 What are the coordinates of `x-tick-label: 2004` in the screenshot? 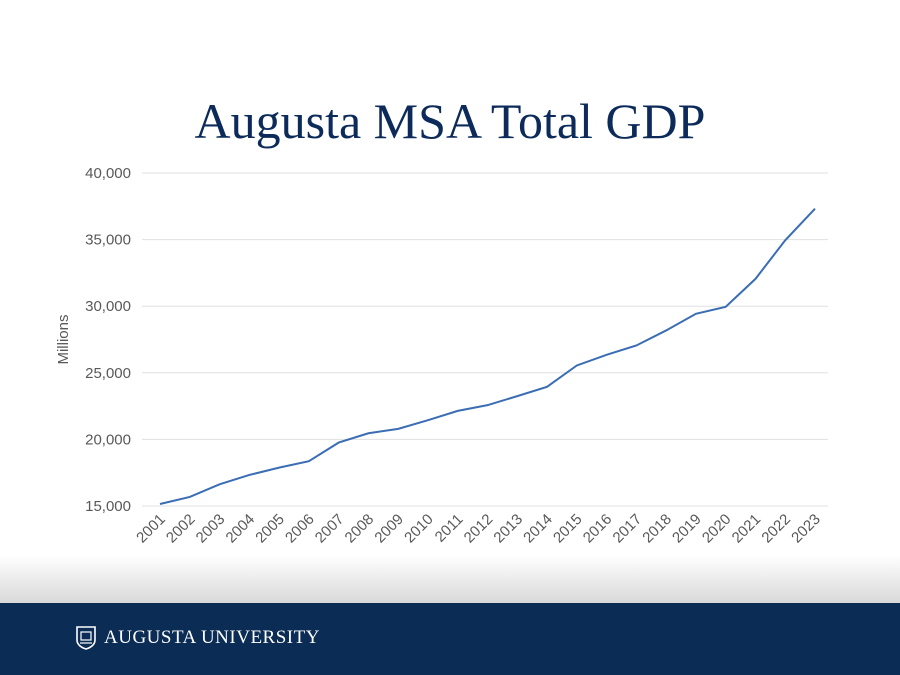 It's located at (241, 529).